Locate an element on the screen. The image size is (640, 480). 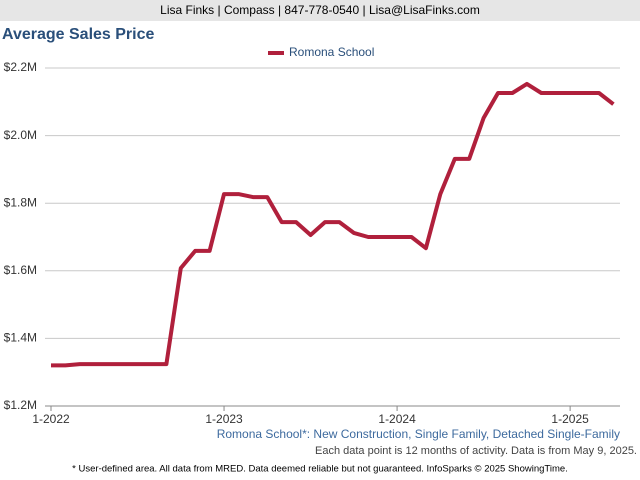
y-tick-label: $1.2M is located at coordinates (20, 405).